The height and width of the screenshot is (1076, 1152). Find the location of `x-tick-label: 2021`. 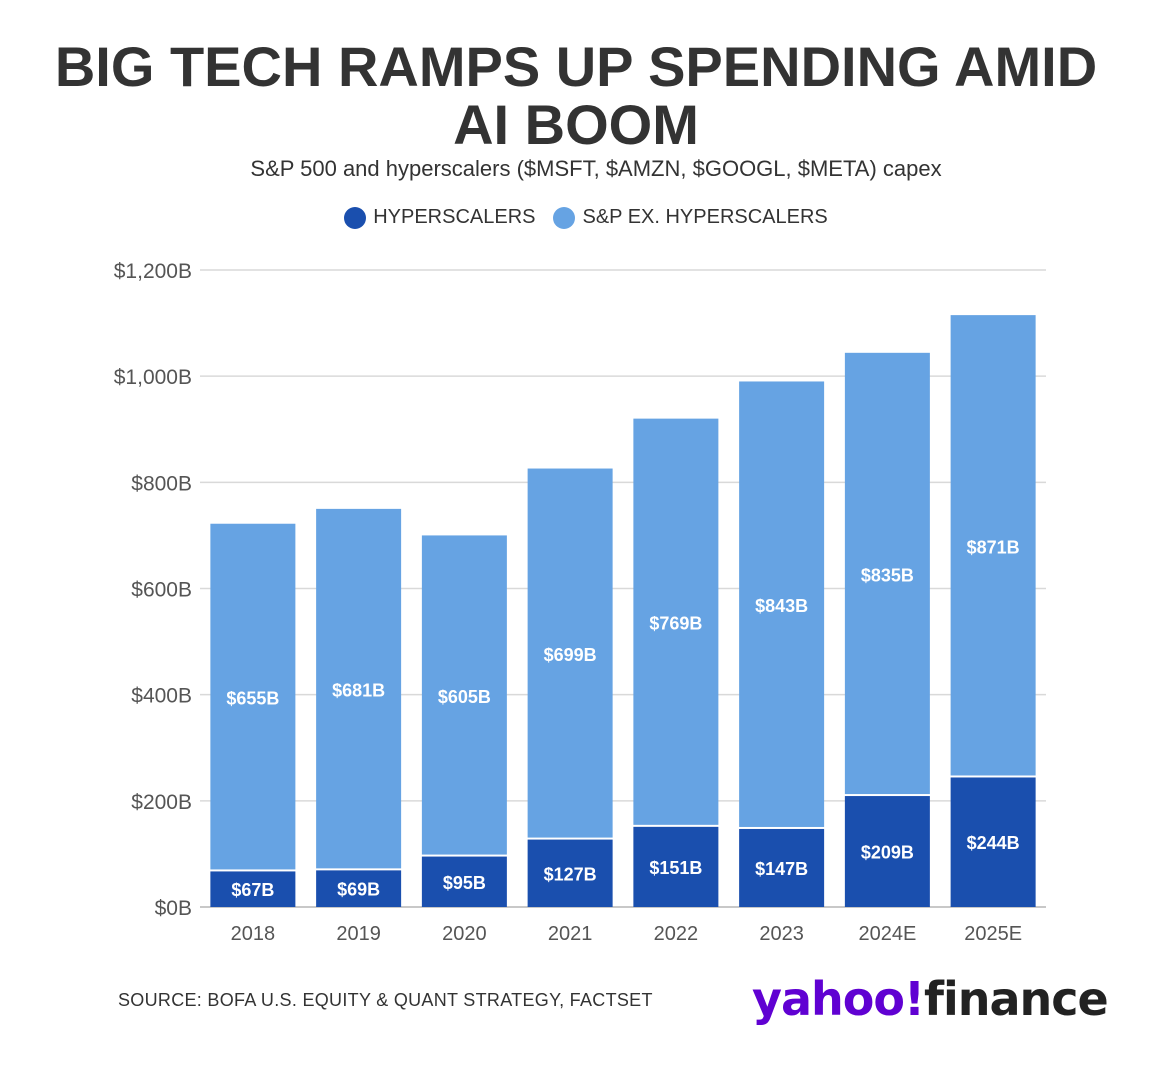

x-tick-label: 2021 is located at coordinates (570, 934).